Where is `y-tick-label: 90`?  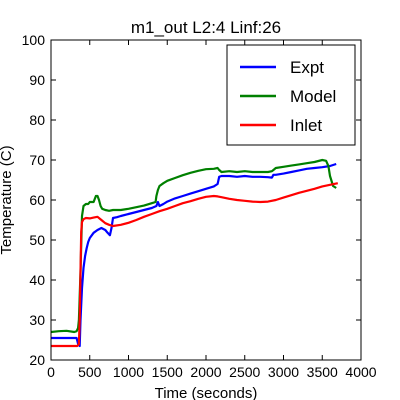 y-tick-label: 90 is located at coordinates (37, 80).